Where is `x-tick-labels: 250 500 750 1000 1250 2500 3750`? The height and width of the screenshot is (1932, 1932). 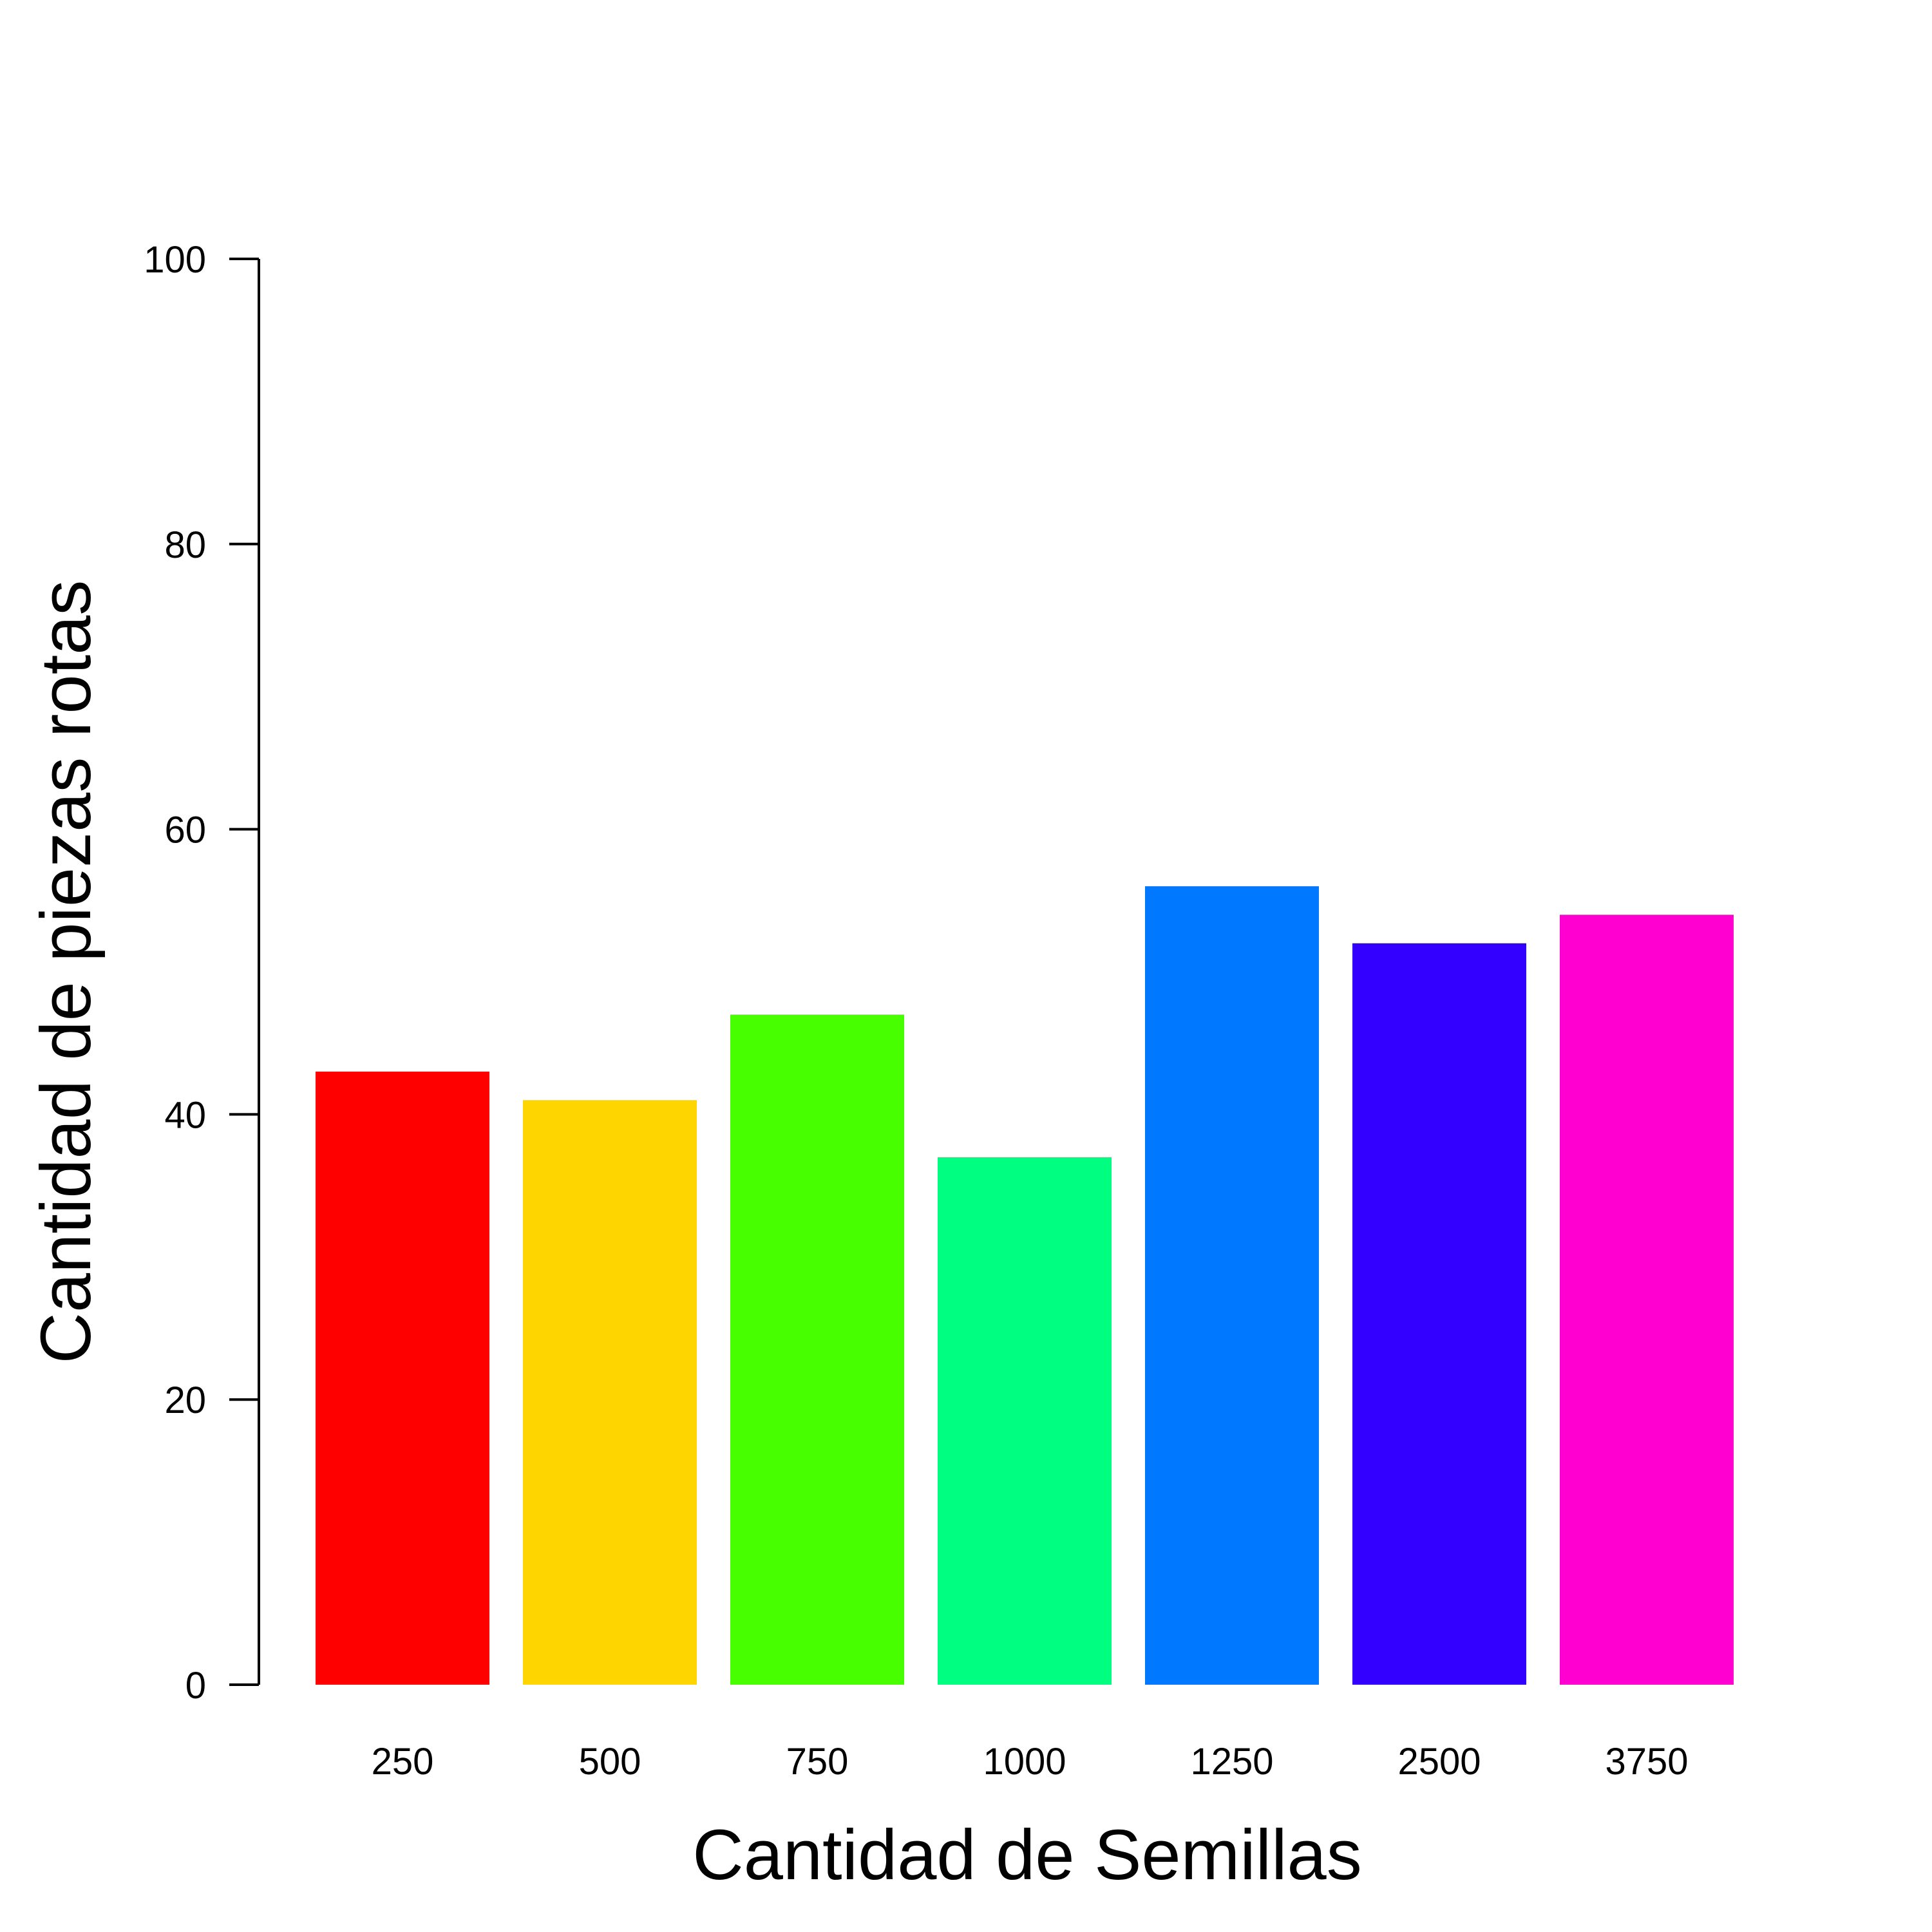 x-tick-labels: 250 500 750 1000 1250 2500 3750 is located at coordinates (1030, 1762).